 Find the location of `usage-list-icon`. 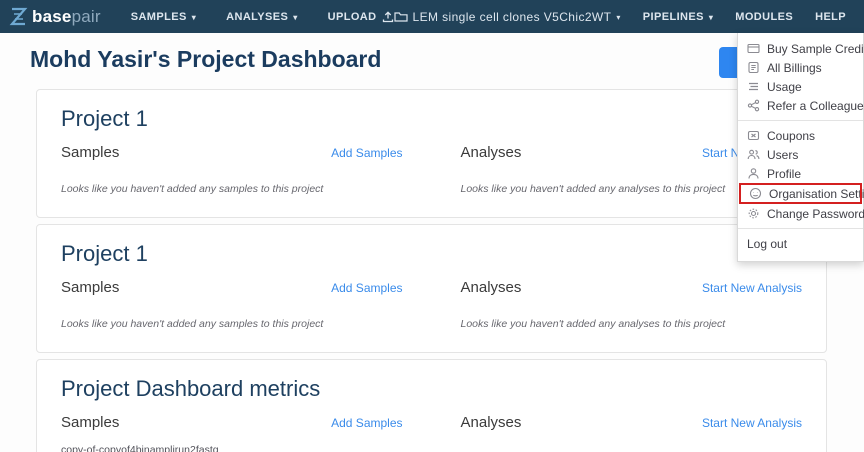

usage-list-icon is located at coordinates (753, 86).